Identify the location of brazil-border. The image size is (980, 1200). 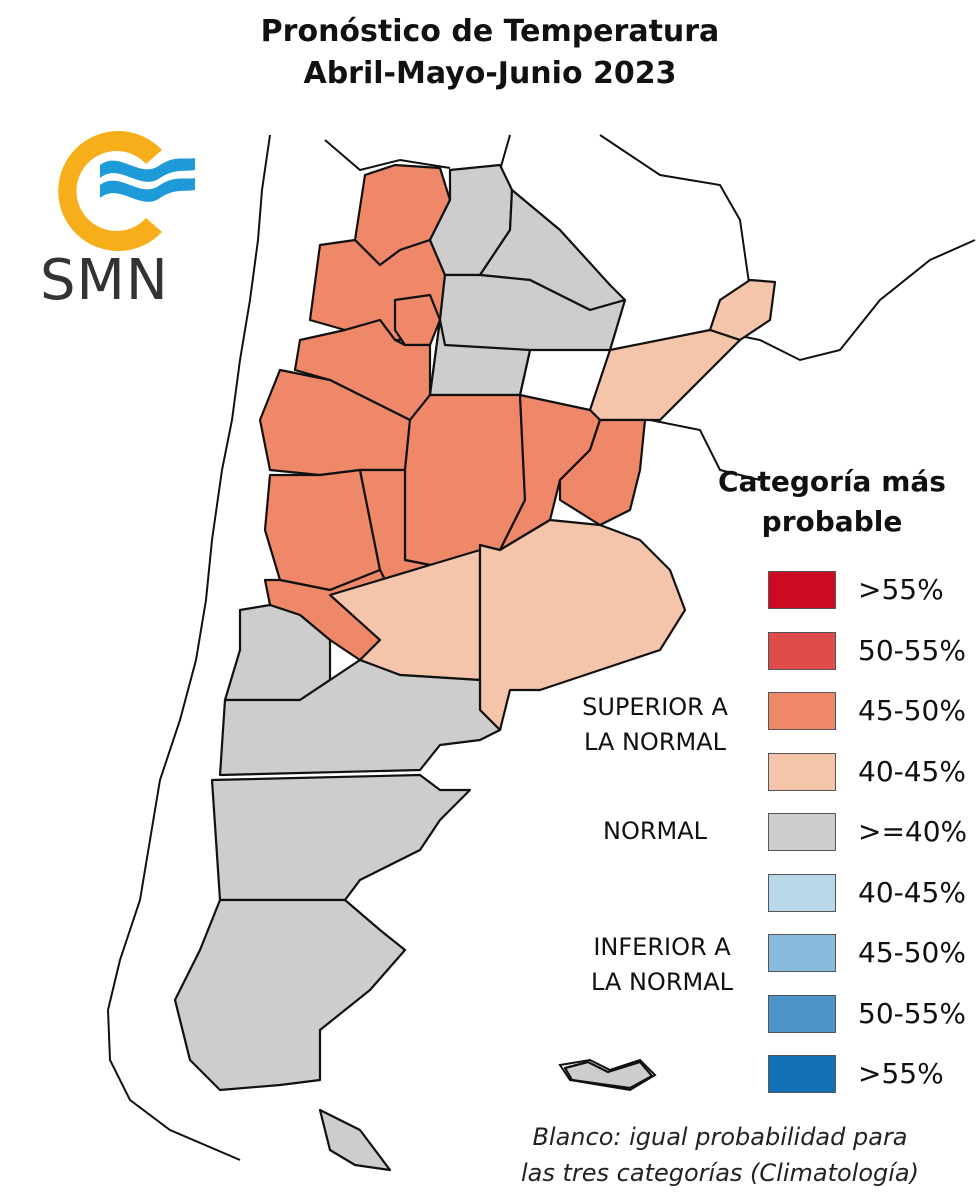
(675, 212).